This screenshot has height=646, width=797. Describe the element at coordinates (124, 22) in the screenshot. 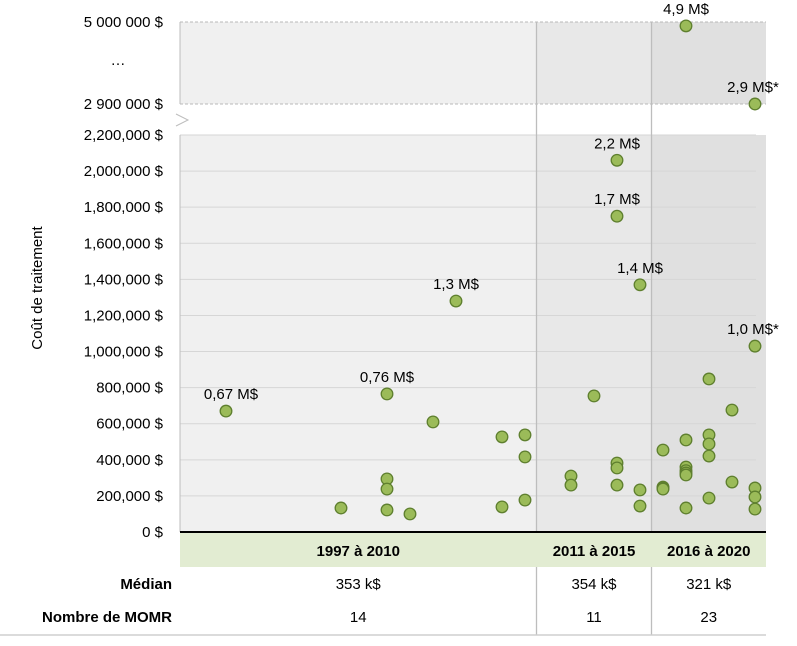

I see `broken-y-tick-label: 5 000 000 $` at that location.